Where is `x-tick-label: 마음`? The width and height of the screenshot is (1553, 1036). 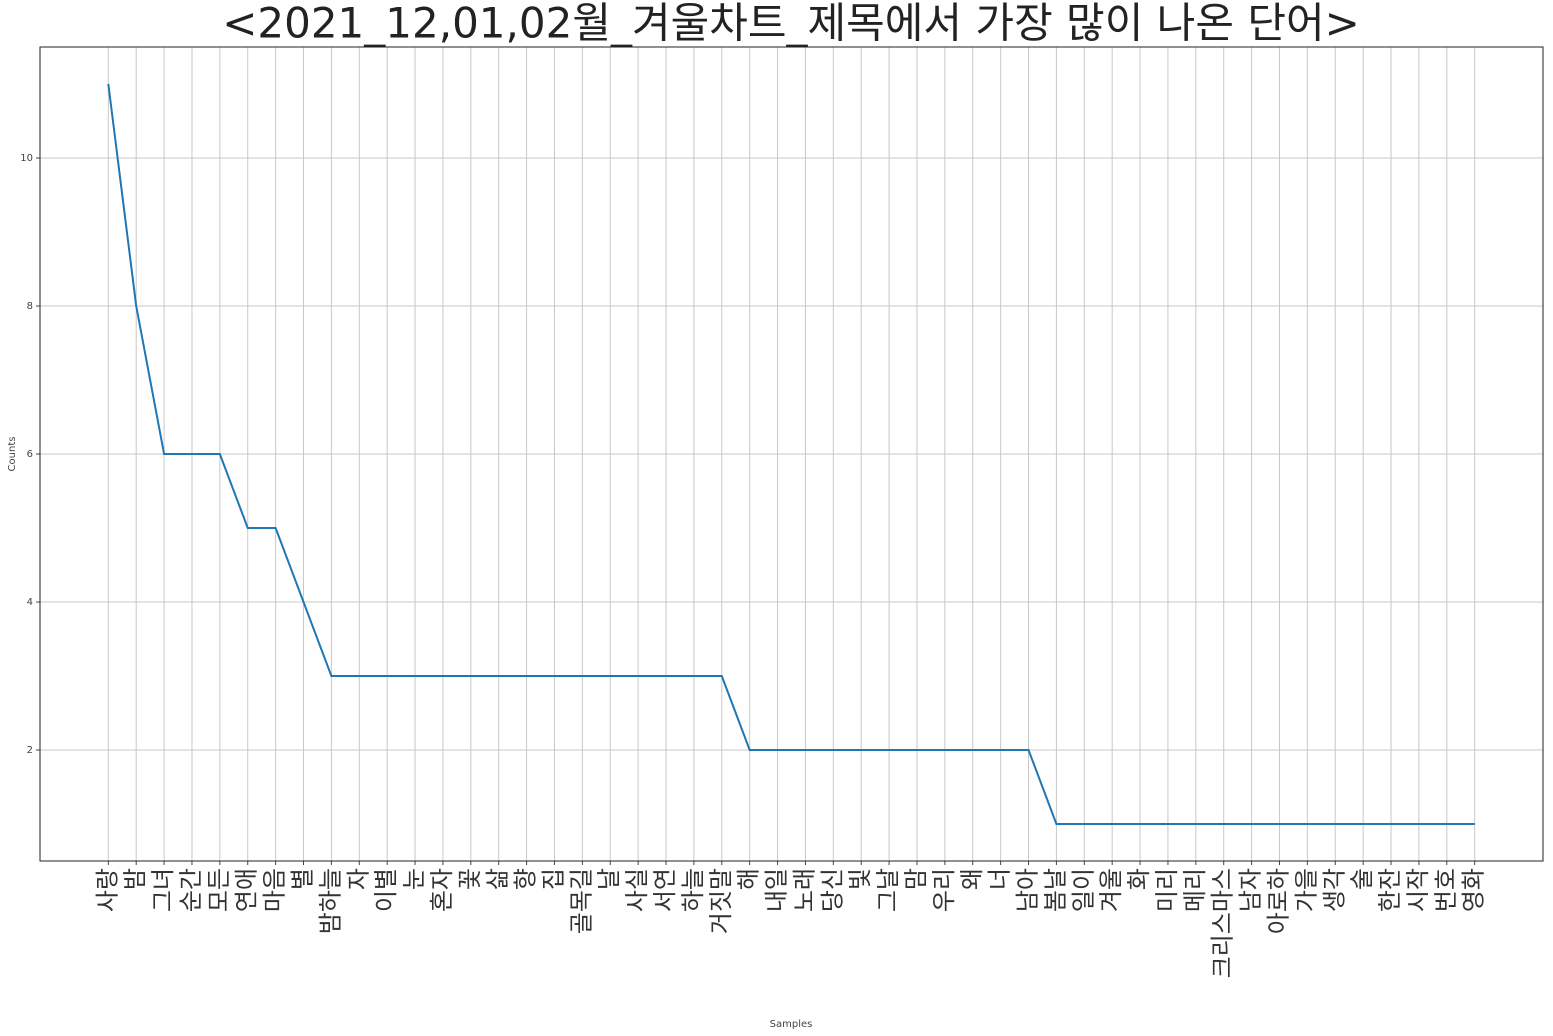 x-tick-label: 마음 is located at coordinates (275, 890).